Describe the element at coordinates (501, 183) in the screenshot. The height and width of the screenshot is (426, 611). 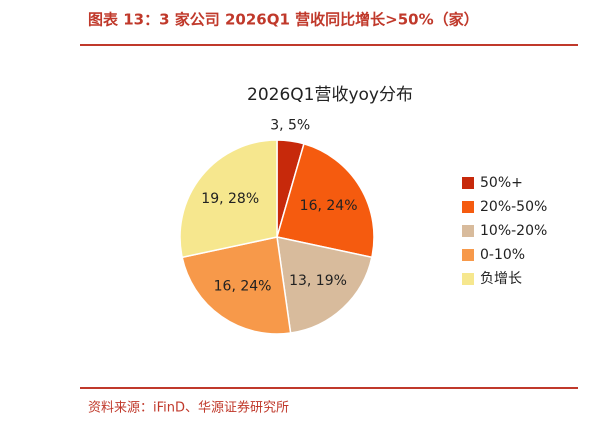
I see `legend-label: 50%+` at that location.